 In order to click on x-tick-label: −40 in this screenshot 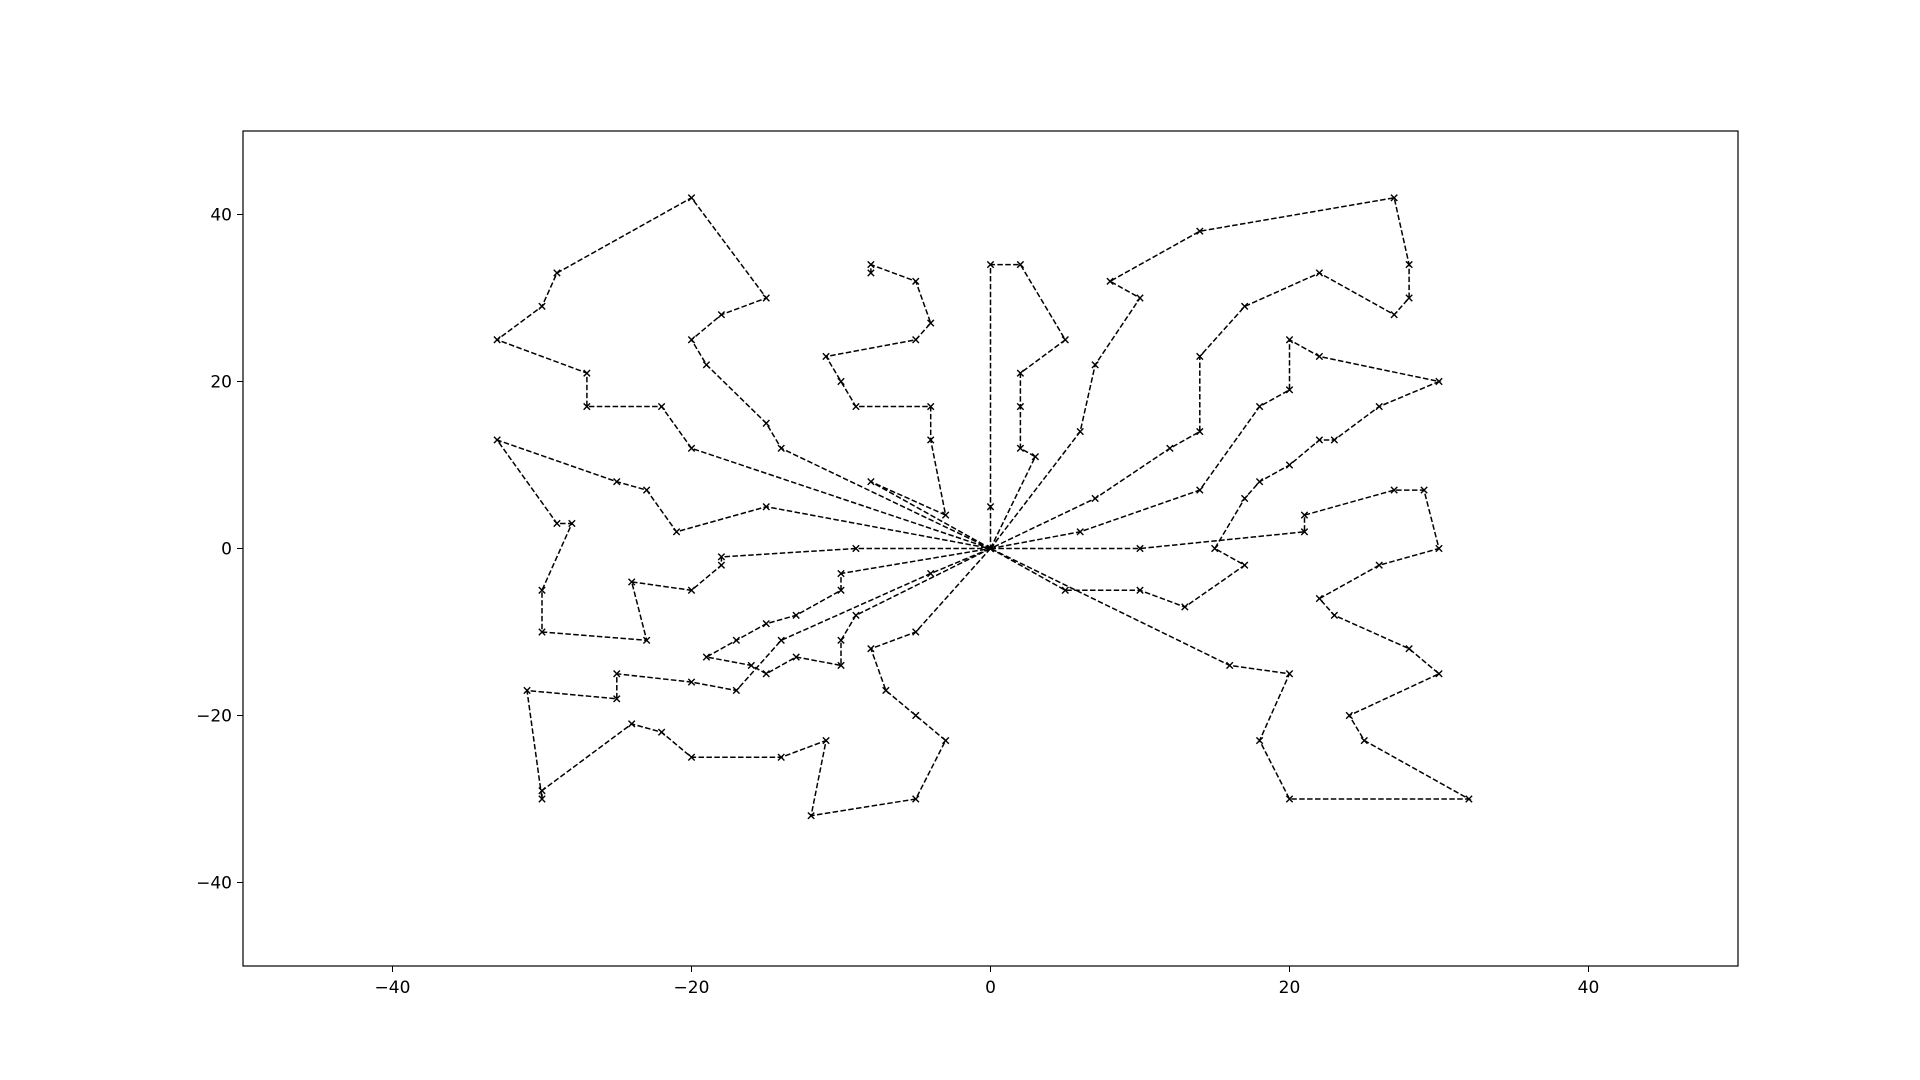, I will do `click(393, 988)`.